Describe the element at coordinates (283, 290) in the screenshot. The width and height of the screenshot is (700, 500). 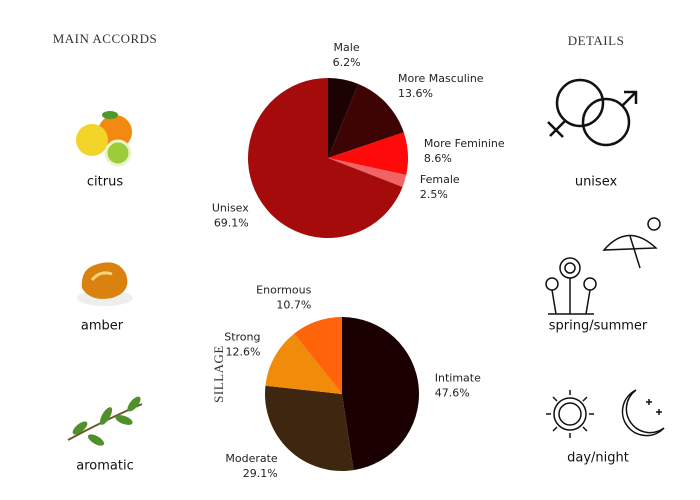
I see `slice-label: Enormous` at that location.